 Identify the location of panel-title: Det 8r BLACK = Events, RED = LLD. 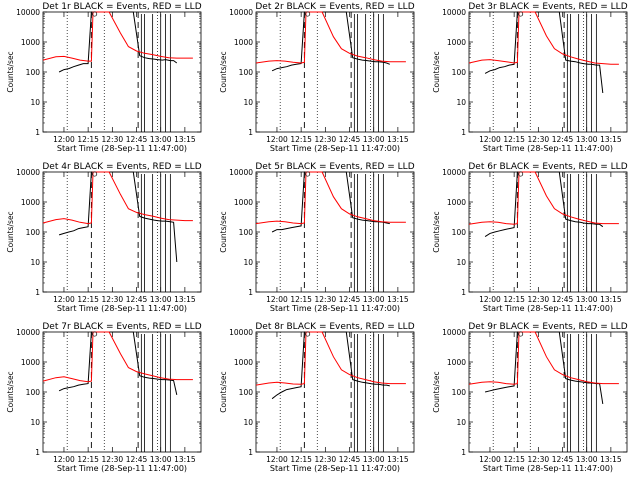
(334, 327).